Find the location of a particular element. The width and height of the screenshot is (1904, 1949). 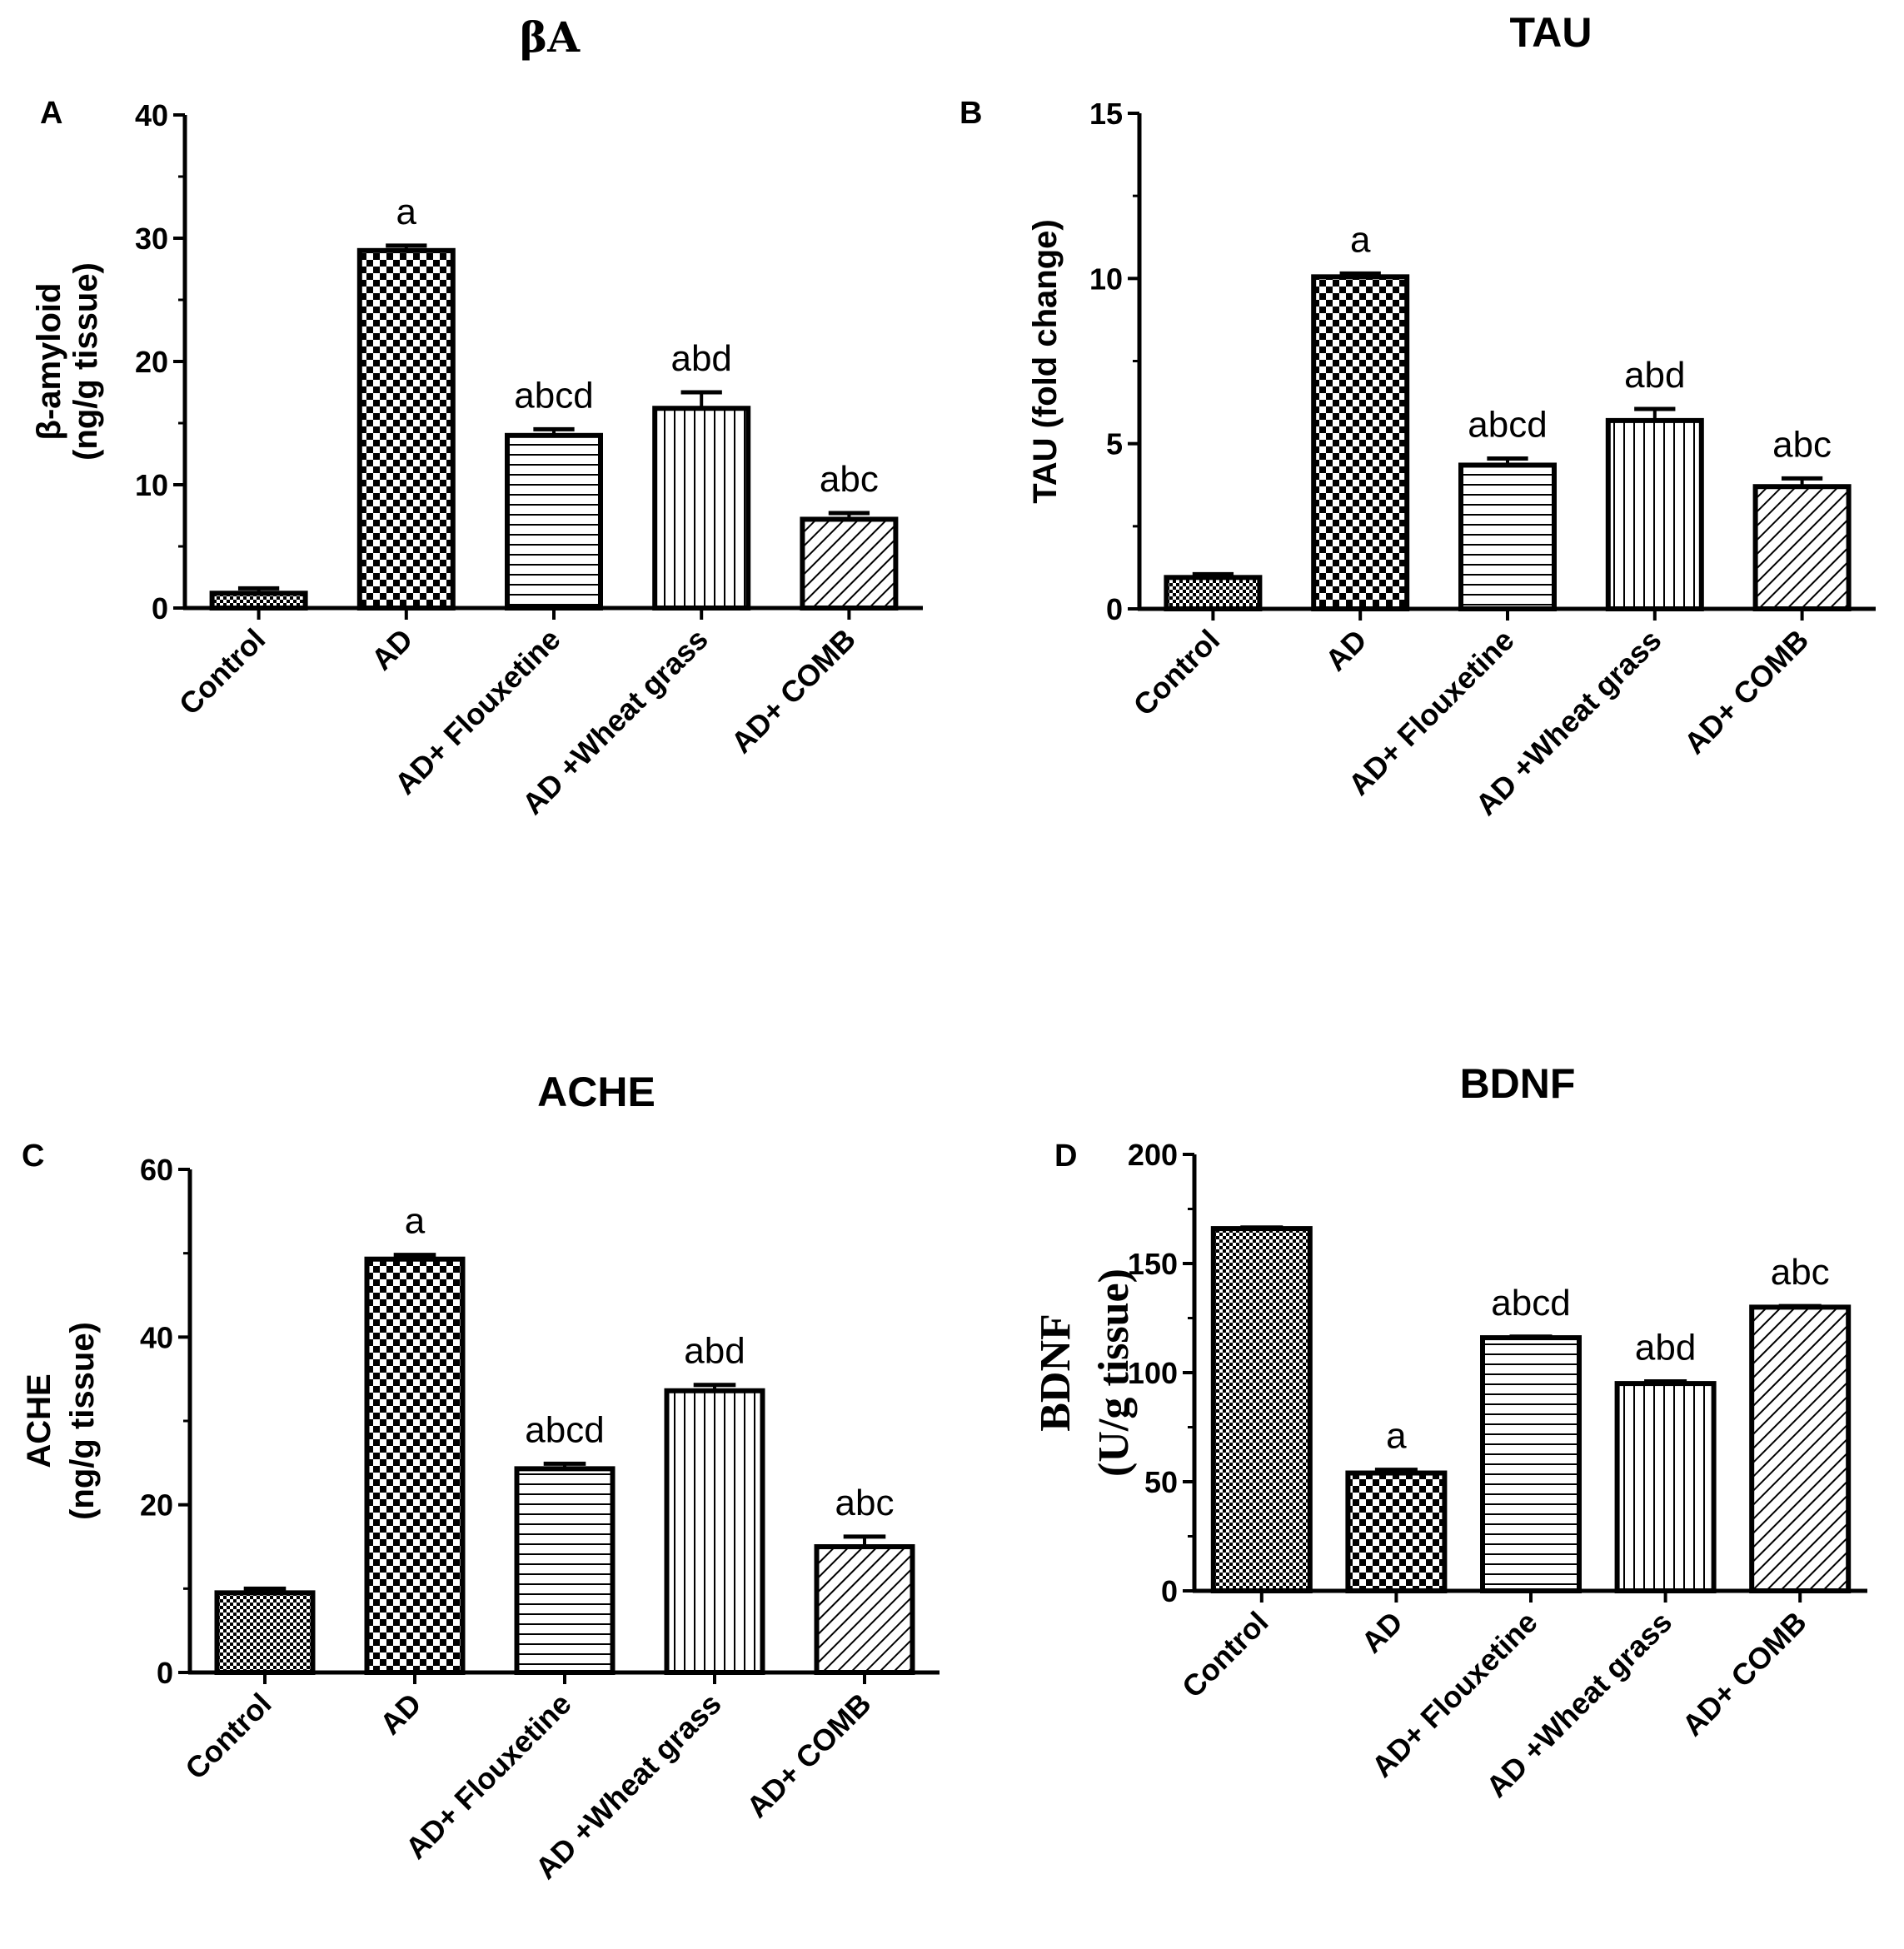

y-tick-label: 15 is located at coordinates (1106, 114).